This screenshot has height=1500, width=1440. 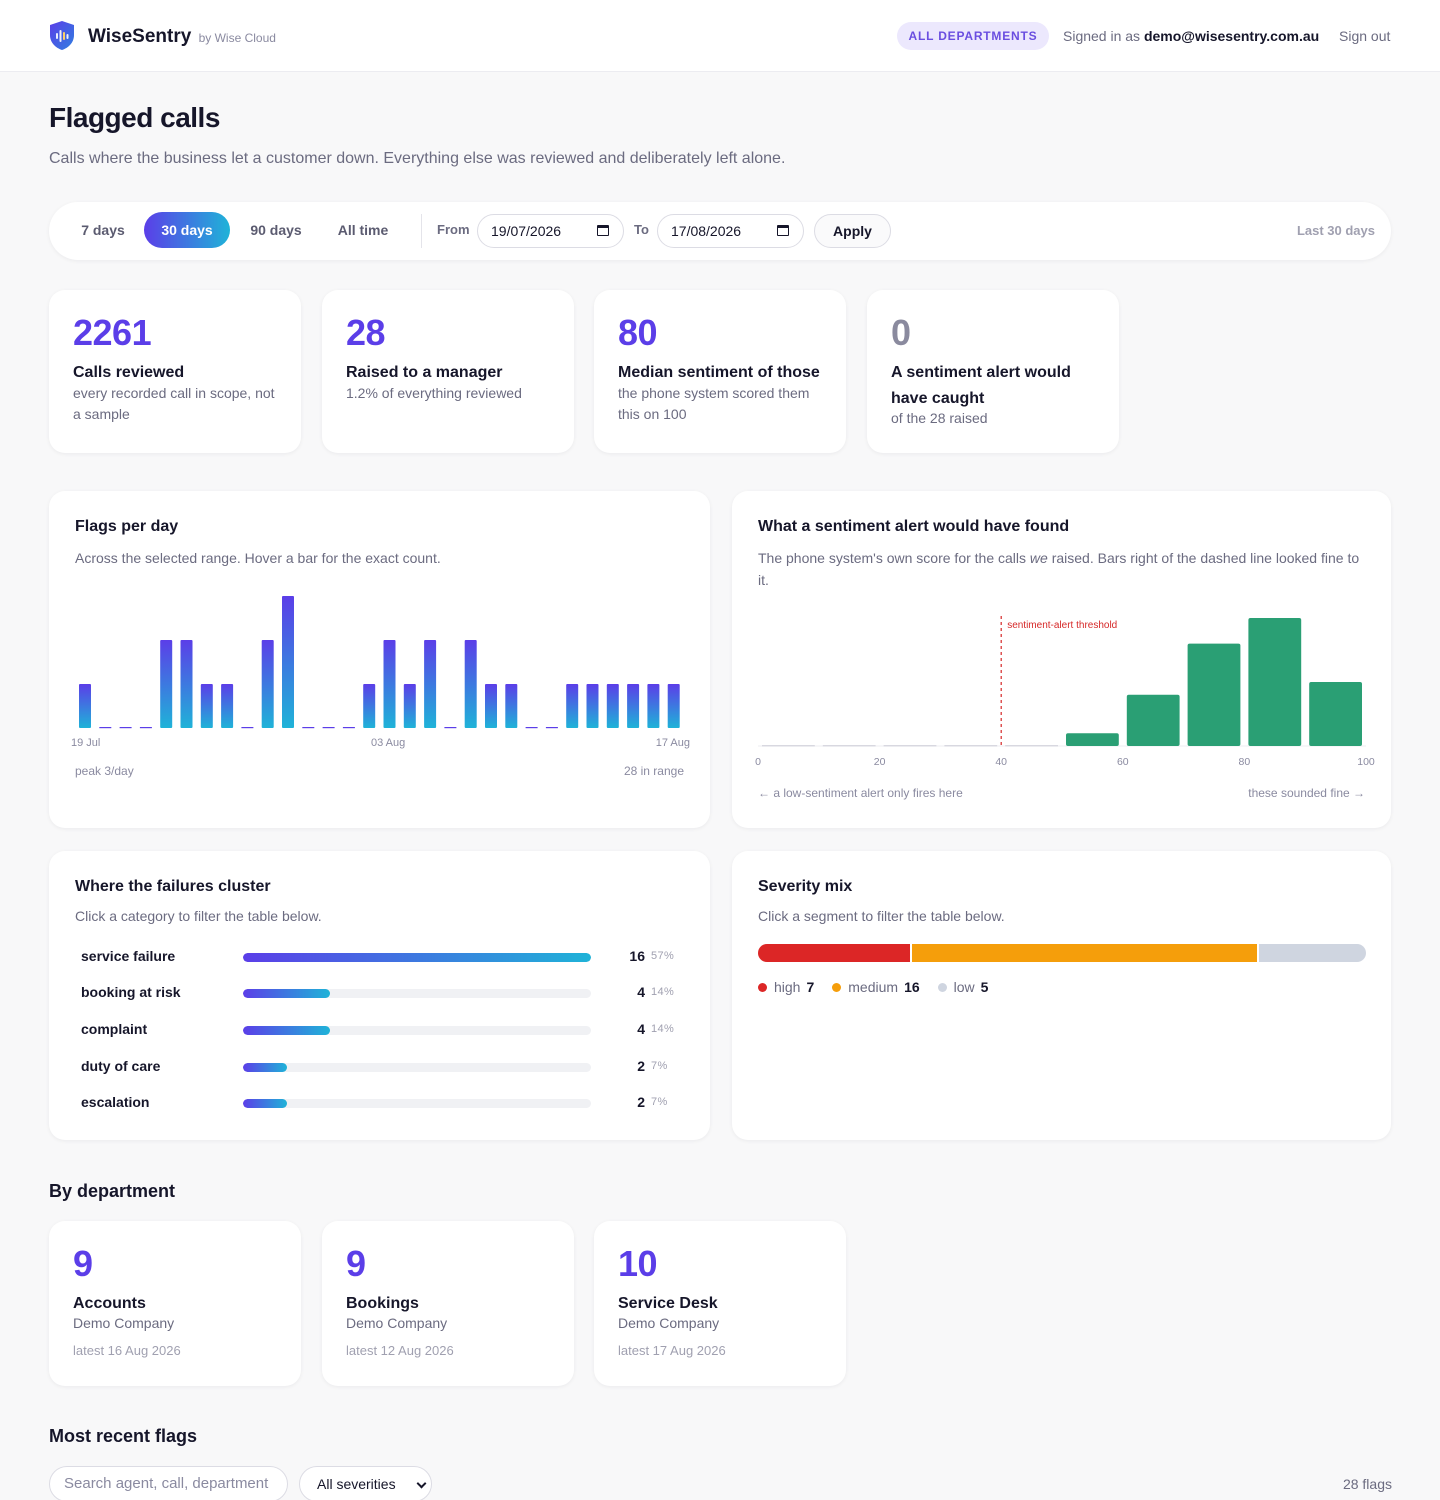 What do you see at coordinates (550, 231) in the screenshot?
I see `from-date-input: 19/07/2026` at bounding box center [550, 231].